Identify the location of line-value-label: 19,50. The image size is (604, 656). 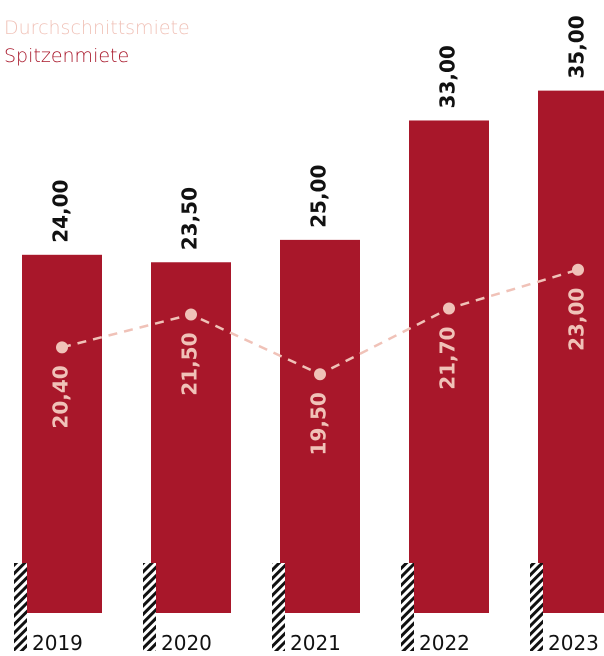
(319, 423).